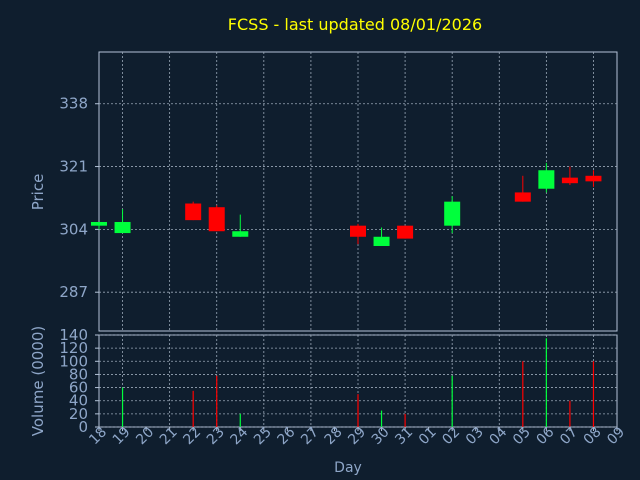 Image resolution: width=640 pixels, height=480 pixels. I want to click on price-tick-label: 287, so click(73, 292).